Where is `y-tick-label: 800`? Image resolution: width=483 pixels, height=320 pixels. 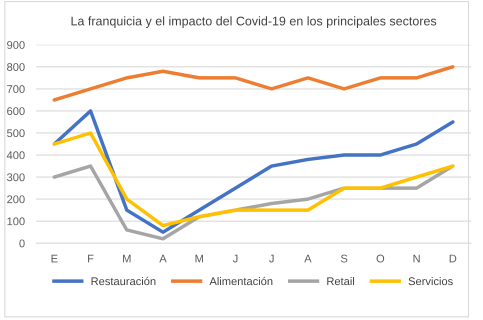 y-tick-label: 800 is located at coordinates (16, 67).